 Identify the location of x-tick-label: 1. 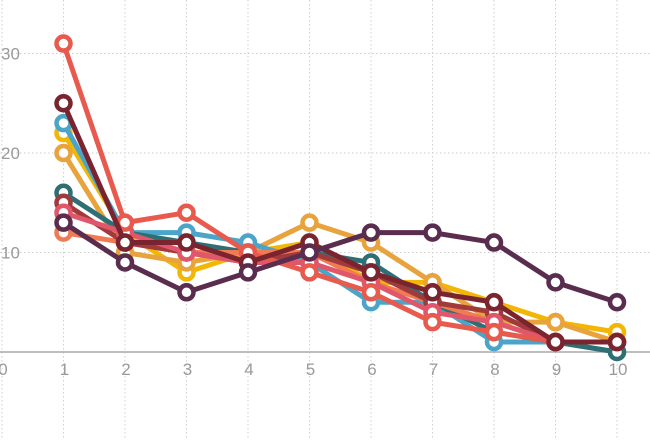
(64, 369).